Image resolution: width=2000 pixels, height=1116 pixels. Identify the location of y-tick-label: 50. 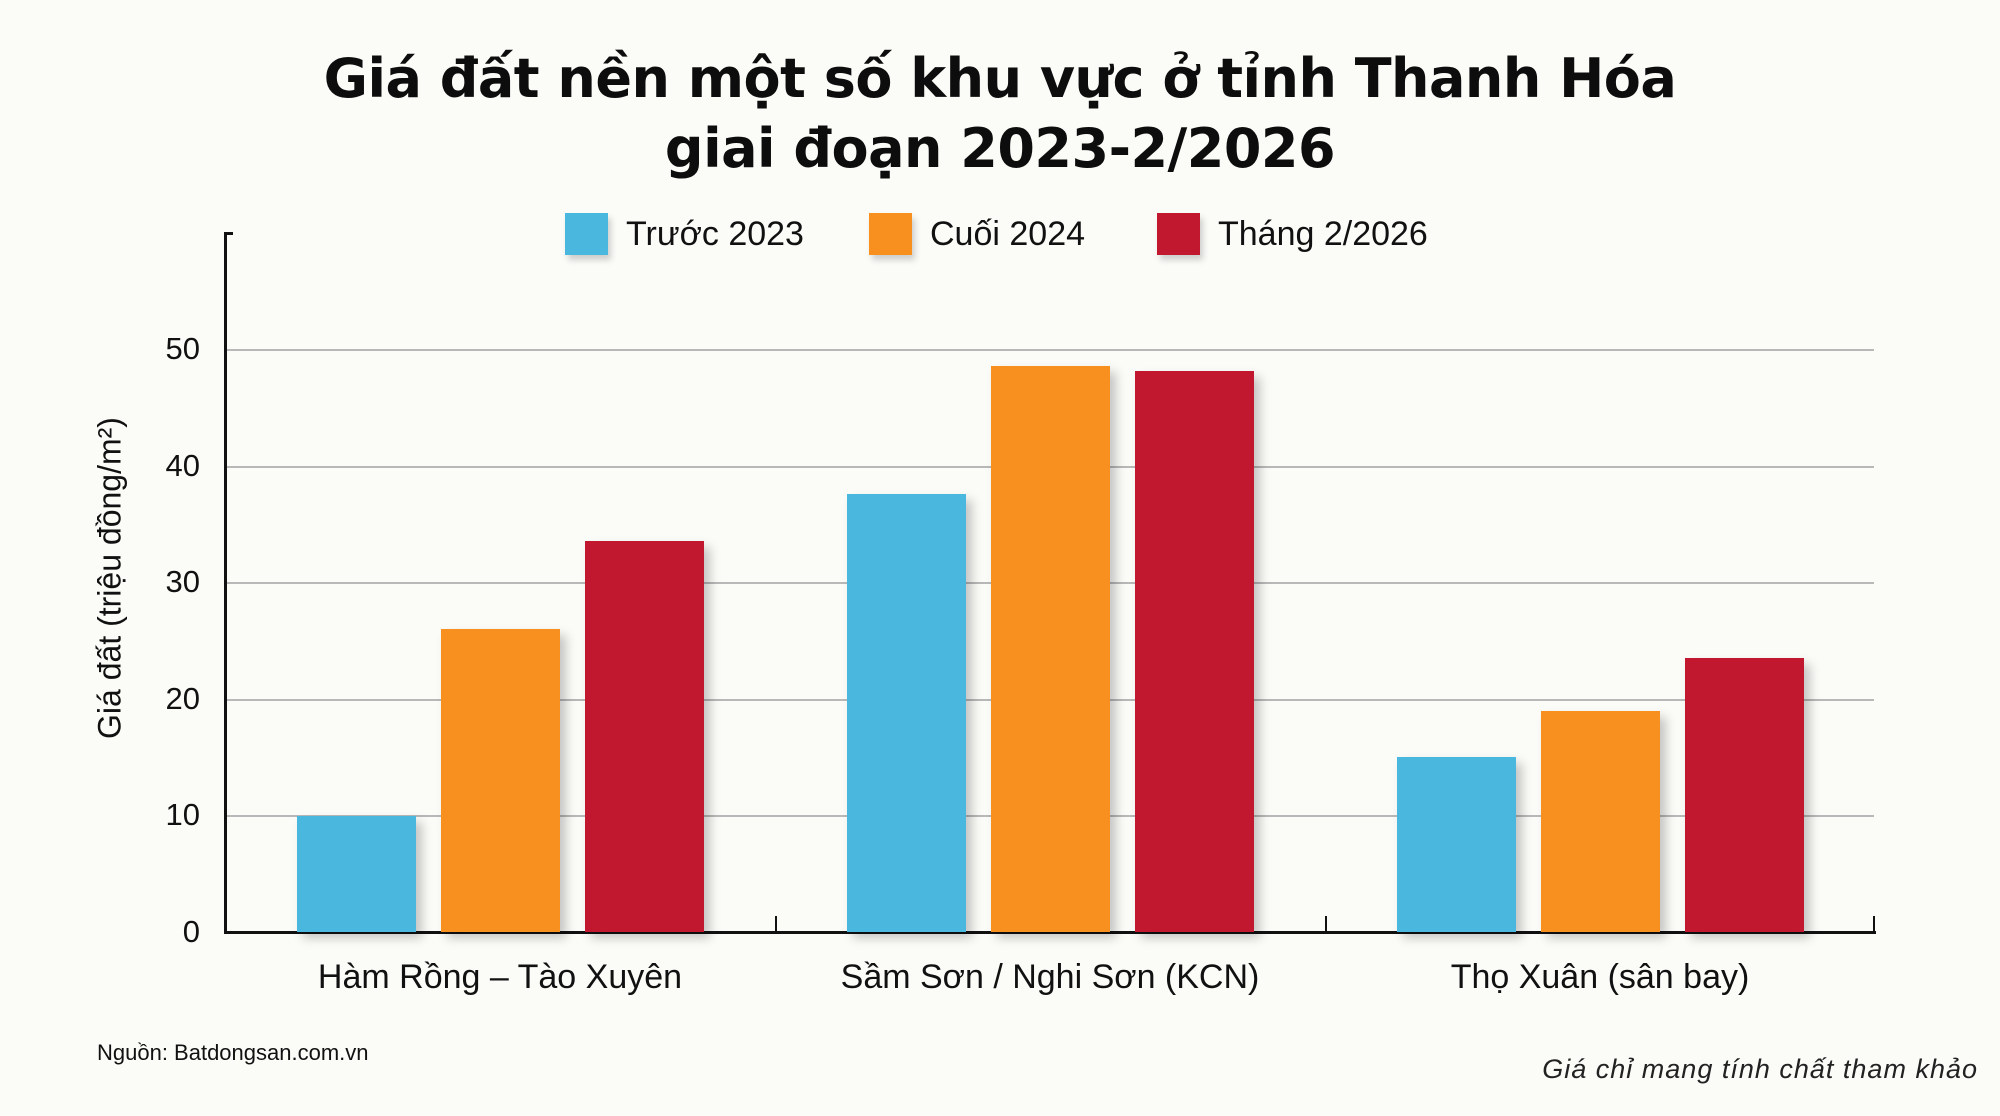
(182, 348).